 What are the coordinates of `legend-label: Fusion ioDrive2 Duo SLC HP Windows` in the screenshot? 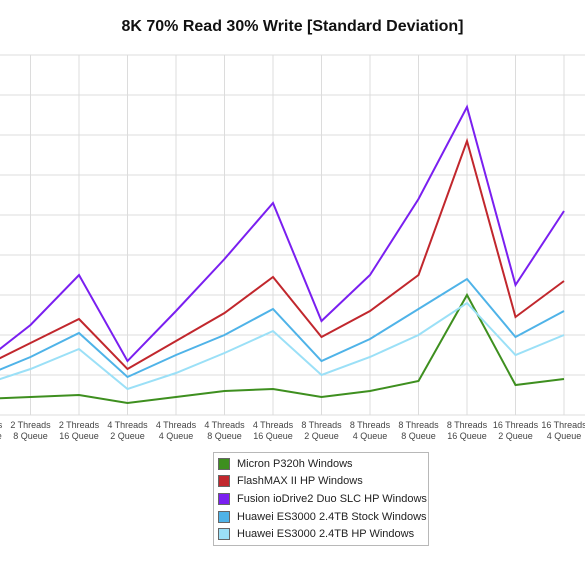 It's located at (332, 498).